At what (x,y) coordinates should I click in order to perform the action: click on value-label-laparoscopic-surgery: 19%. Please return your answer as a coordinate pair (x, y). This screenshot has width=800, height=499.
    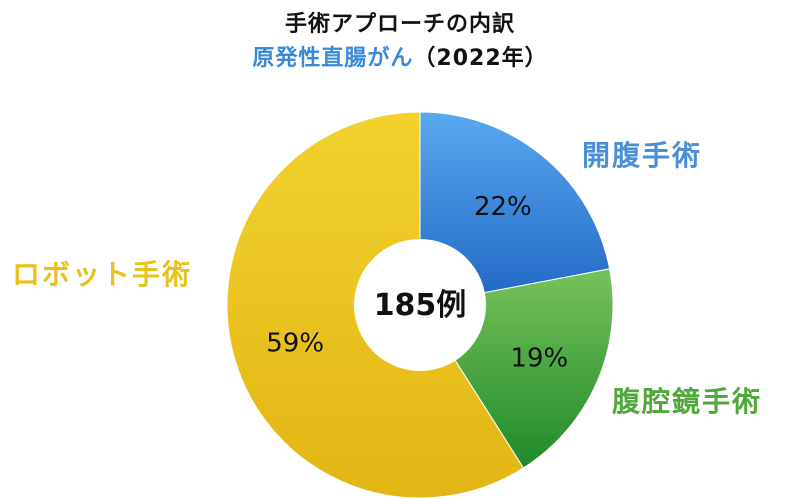
    Looking at the image, I should click on (539, 359).